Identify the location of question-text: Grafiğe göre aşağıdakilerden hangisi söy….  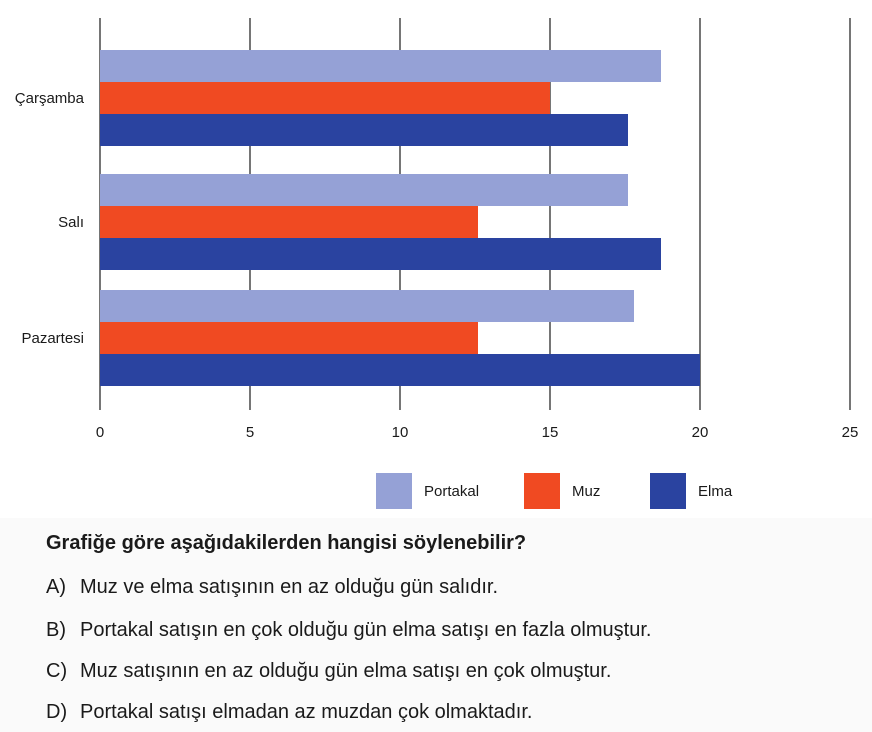
(286, 543).